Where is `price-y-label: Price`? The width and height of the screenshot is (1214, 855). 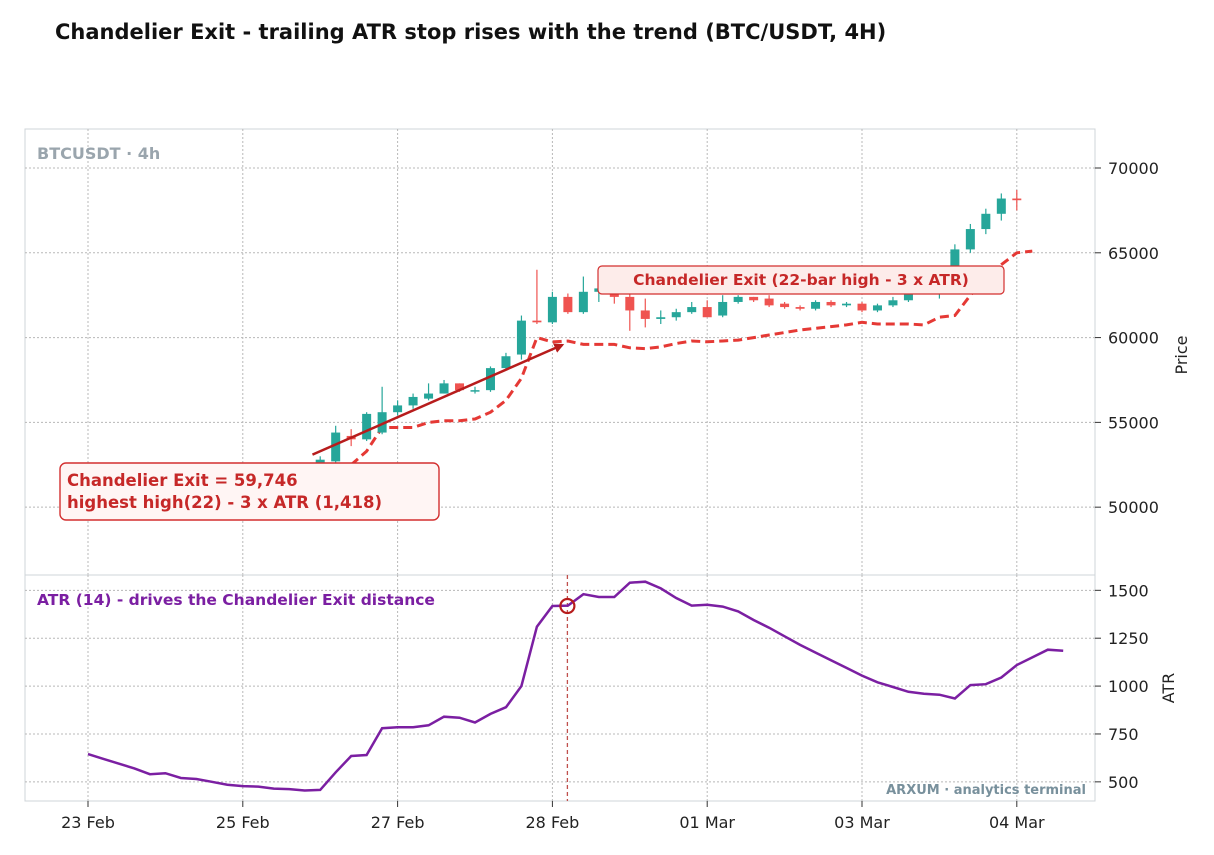 price-y-label: Price is located at coordinates (1181, 354).